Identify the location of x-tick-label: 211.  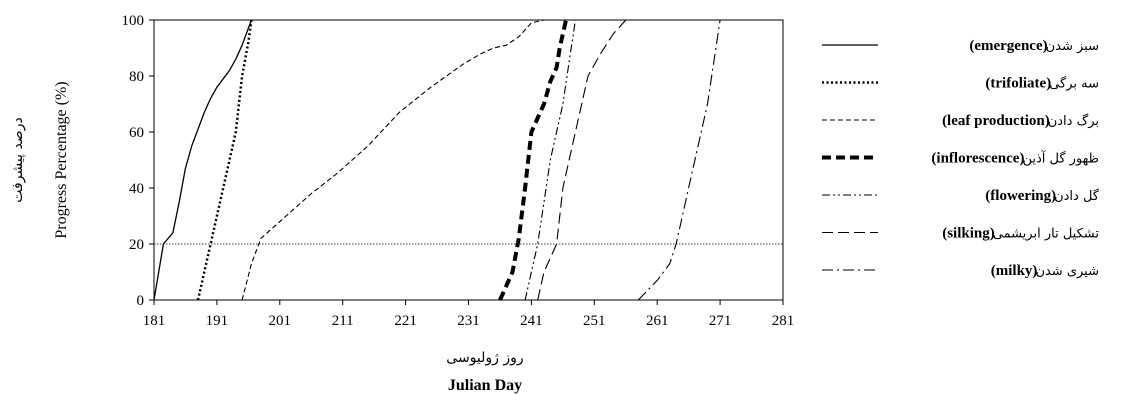
(343, 321).